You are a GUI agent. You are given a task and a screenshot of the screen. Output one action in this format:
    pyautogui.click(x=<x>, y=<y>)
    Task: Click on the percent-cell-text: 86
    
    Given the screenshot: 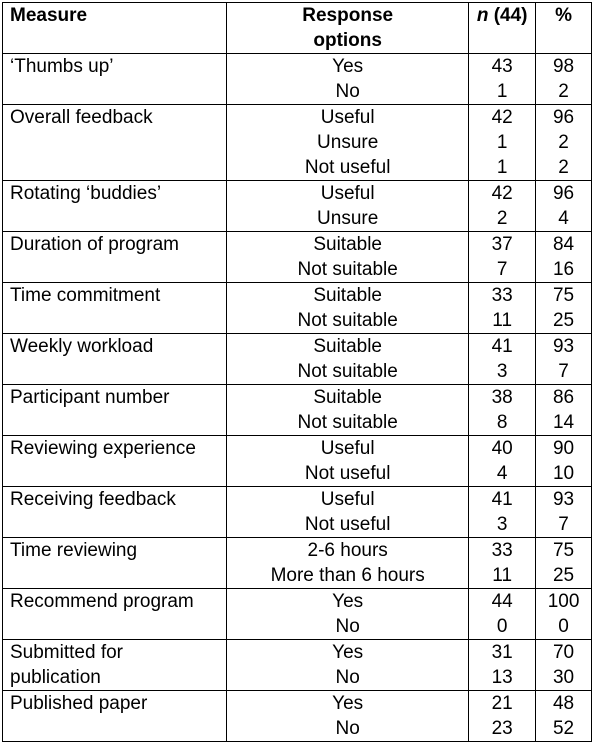 What is the action you would take?
    pyautogui.click(x=563, y=397)
    